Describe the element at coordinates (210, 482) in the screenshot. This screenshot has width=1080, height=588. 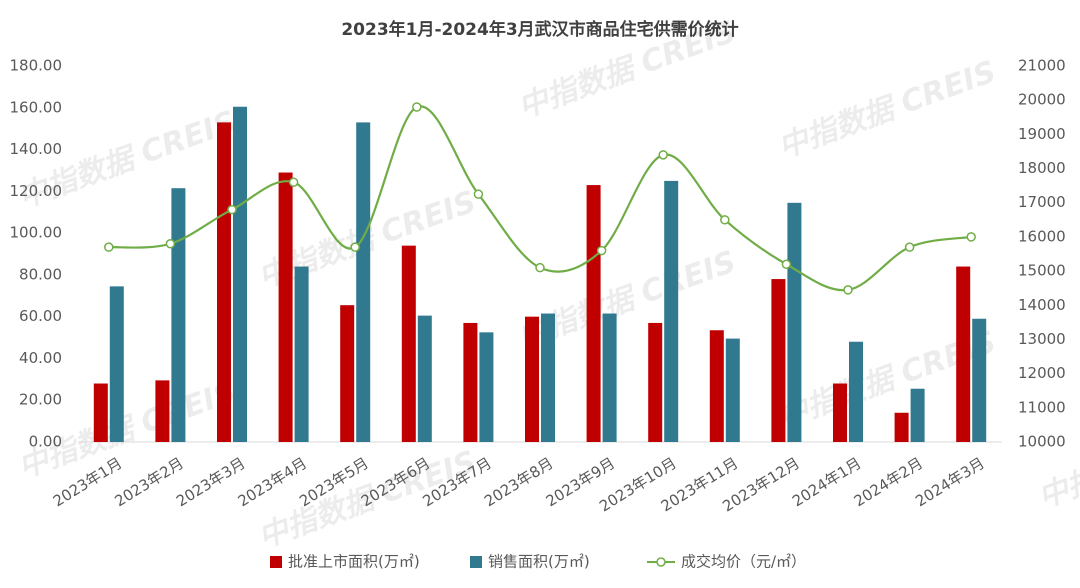
I see `x-tick-label: 2023年3月` at that location.